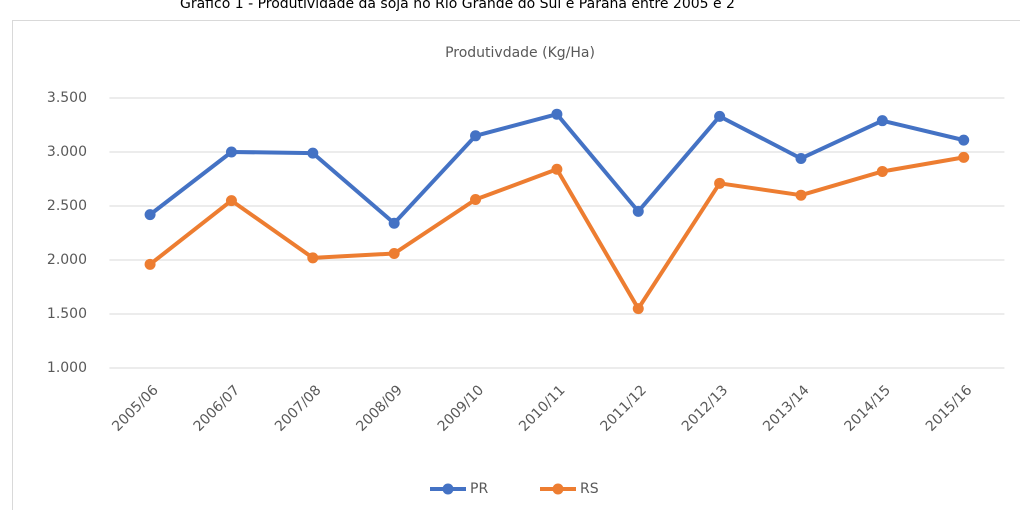  What do you see at coordinates (298, 408) in the screenshot?
I see `x-tick-label: 2007/08` at bounding box center [298, 408].